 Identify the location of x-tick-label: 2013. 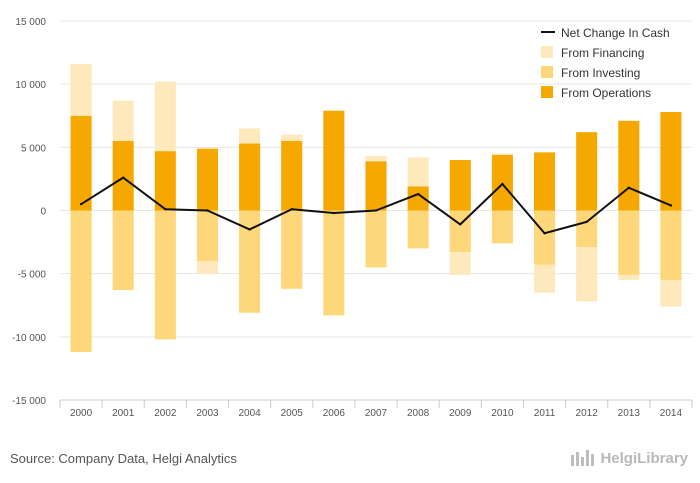
(629, 413).